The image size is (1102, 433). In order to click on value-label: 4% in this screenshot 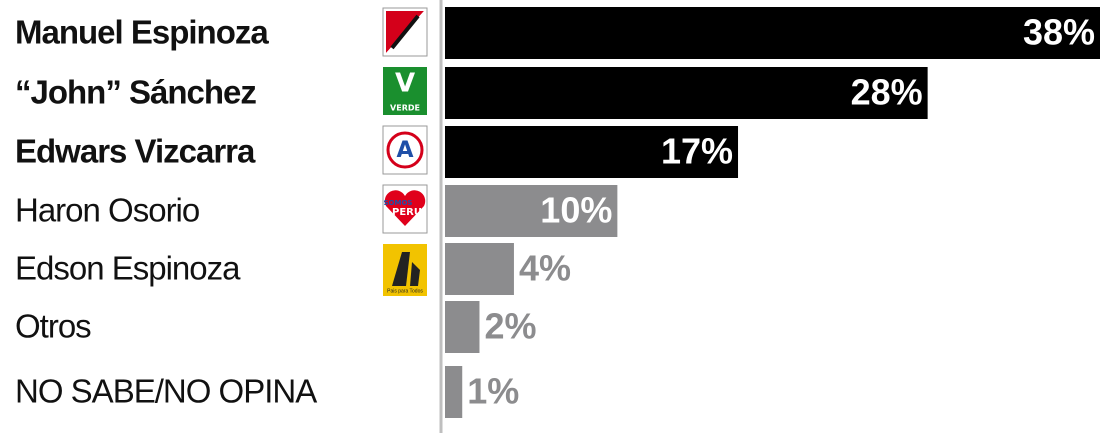, I will do `click(545, 268)`.